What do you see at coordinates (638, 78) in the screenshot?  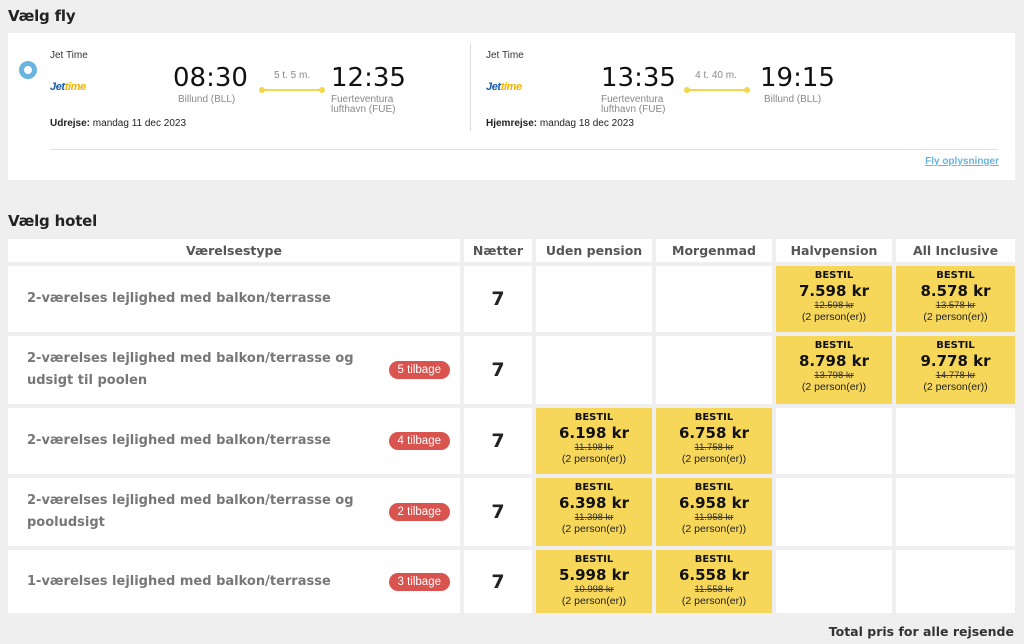 I see `return-depart-time: 13:35` at bounding box center [638, 78].